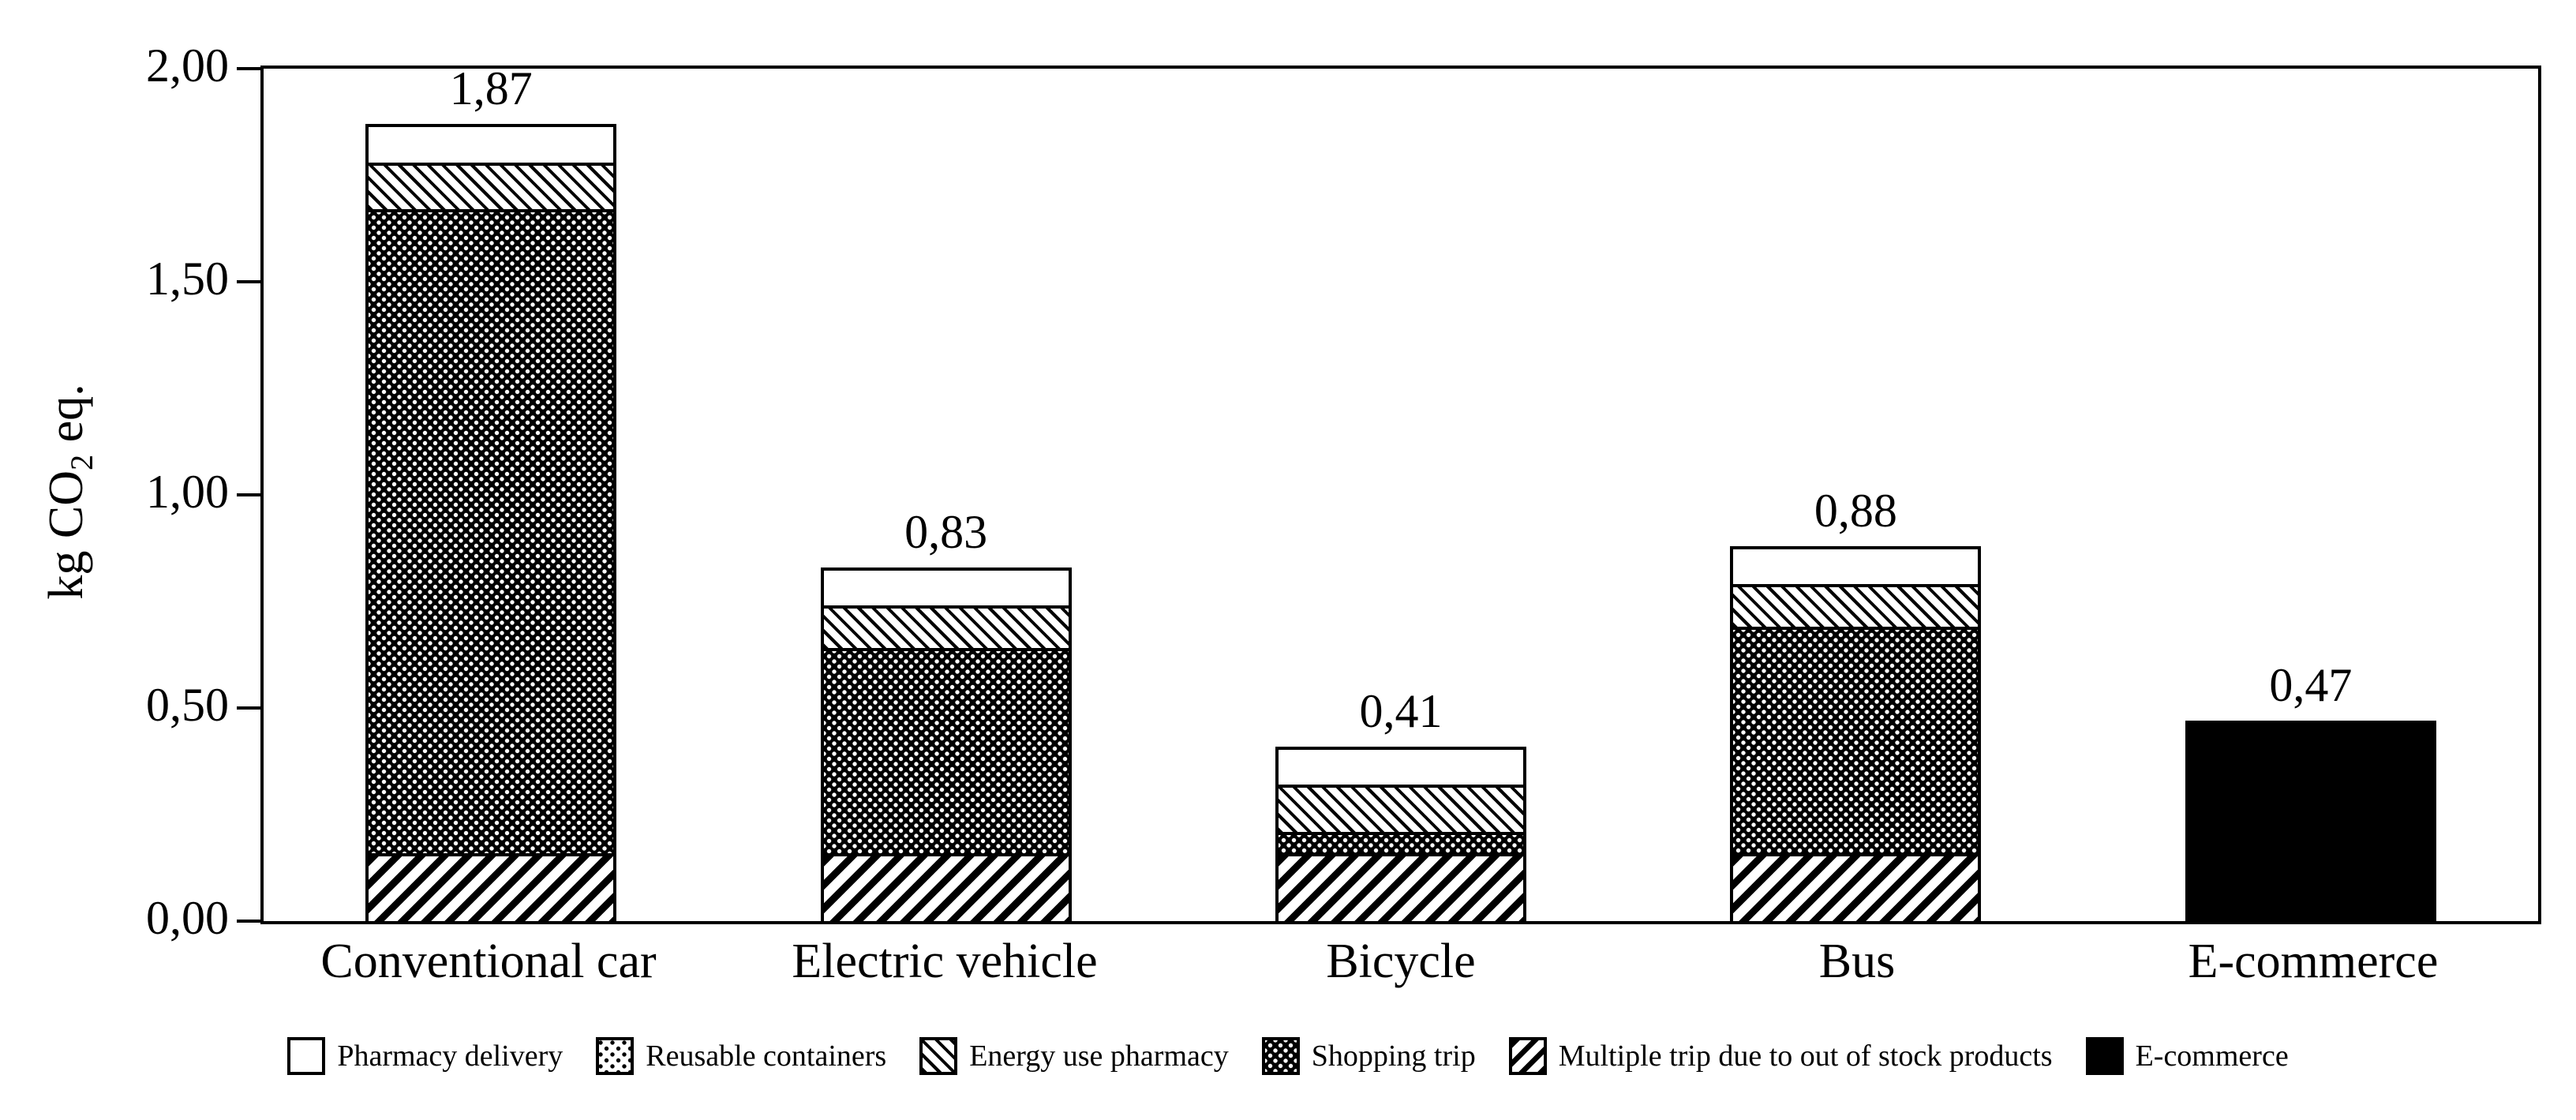 Image resolution: width=2576 pixels, height=1120 pixels. I want to click on category-label: Electric vehicle, so click(945, 961).